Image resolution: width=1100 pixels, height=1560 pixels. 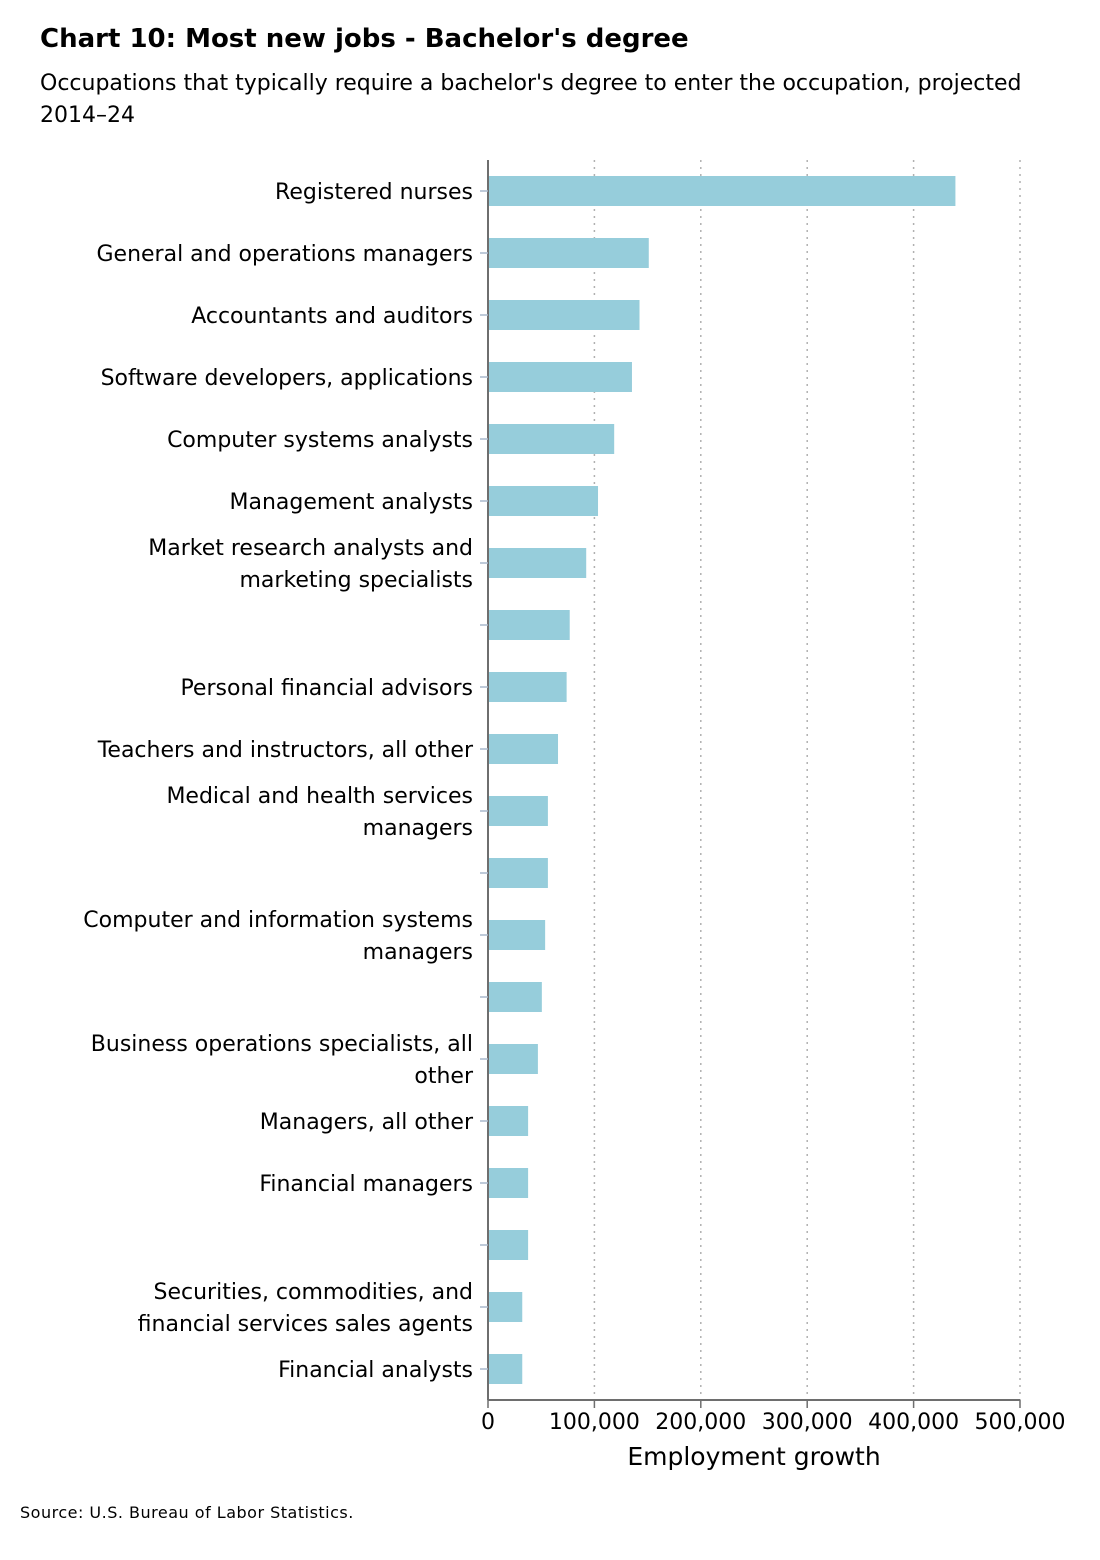 I want to click on category-label: Computer systems analysts, so click(x=320, y=440).